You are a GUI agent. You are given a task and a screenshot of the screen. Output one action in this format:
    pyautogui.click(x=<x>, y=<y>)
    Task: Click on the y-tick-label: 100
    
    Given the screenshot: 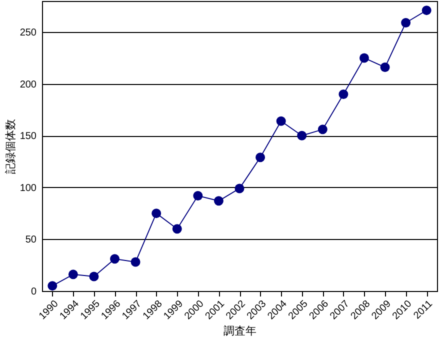 What is the action you would take?
    pyautogui.click(x=28, y=188)
    